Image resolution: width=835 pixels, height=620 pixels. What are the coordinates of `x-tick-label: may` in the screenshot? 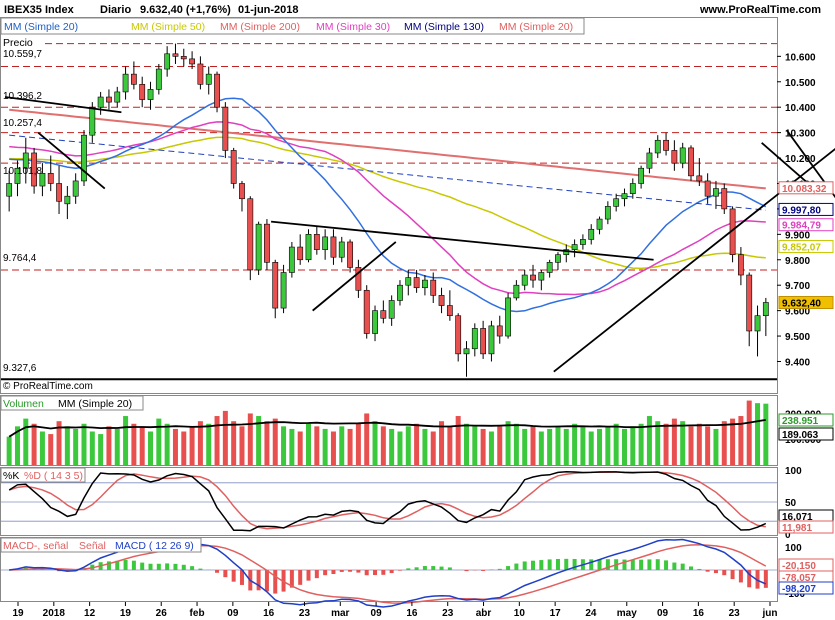 It's located at (627, 613).